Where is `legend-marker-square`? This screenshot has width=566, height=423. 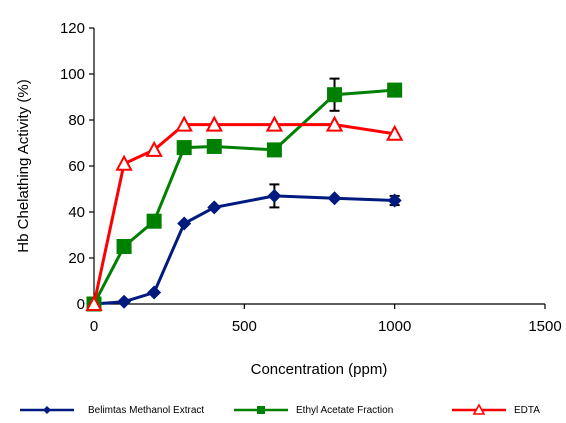 legend-marker-square is located at coordinates (261, 410).